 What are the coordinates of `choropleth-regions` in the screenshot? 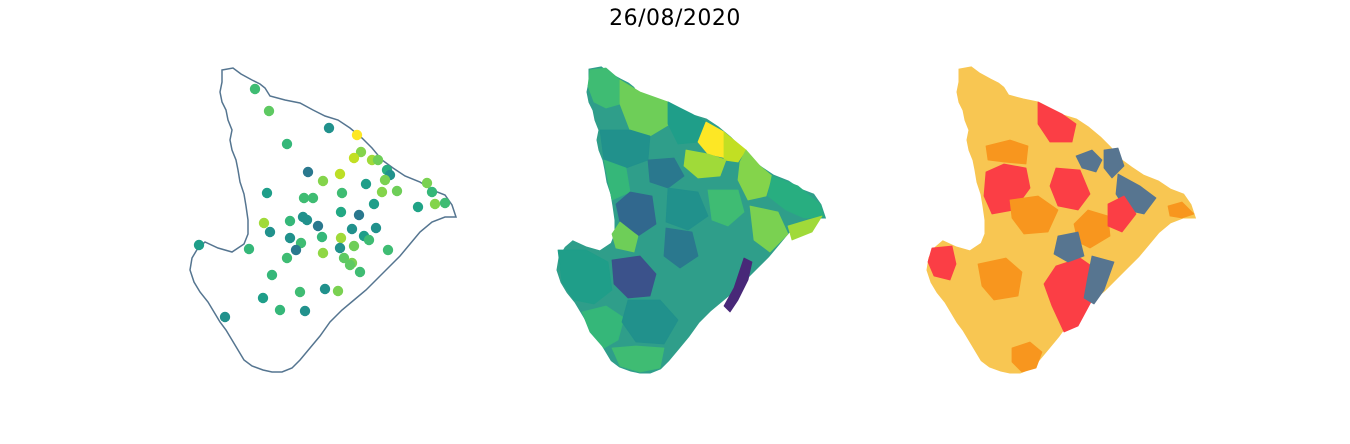 It's located at (691, 220).